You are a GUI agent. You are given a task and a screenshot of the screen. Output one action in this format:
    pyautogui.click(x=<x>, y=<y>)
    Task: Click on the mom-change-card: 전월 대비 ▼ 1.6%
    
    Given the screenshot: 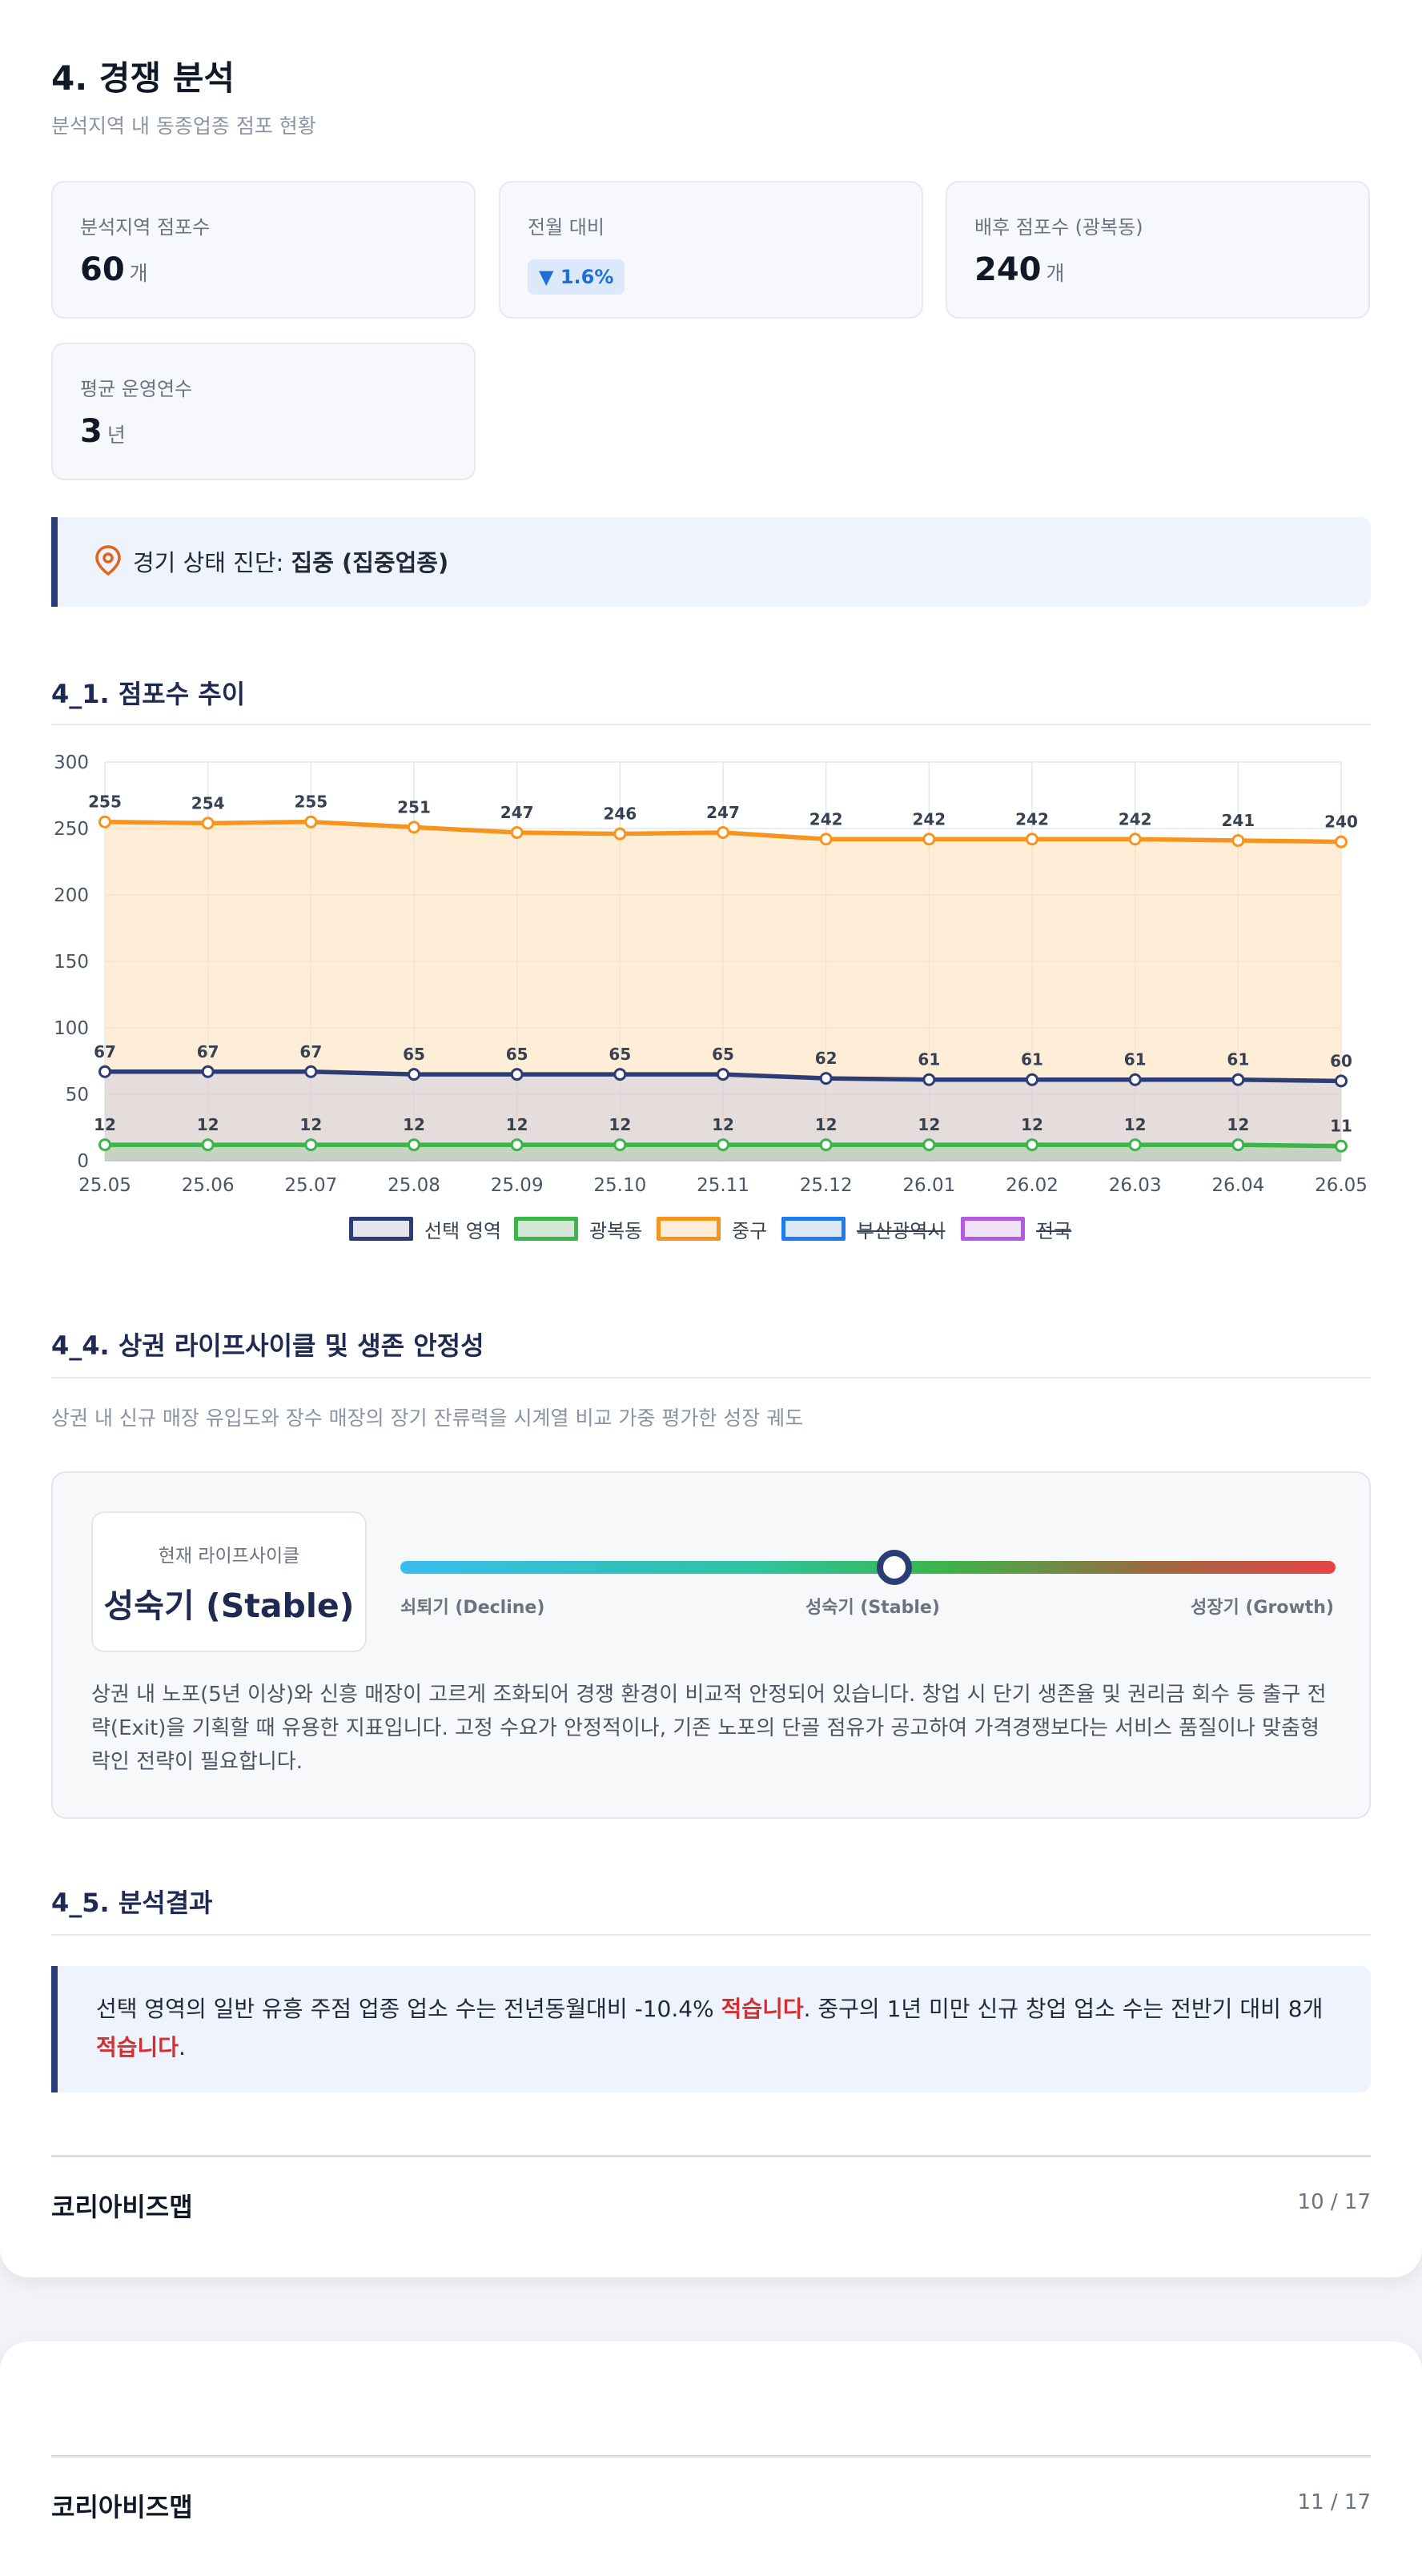 What is the action you would take?
    pyautogui.click(x=711, y=250)
    